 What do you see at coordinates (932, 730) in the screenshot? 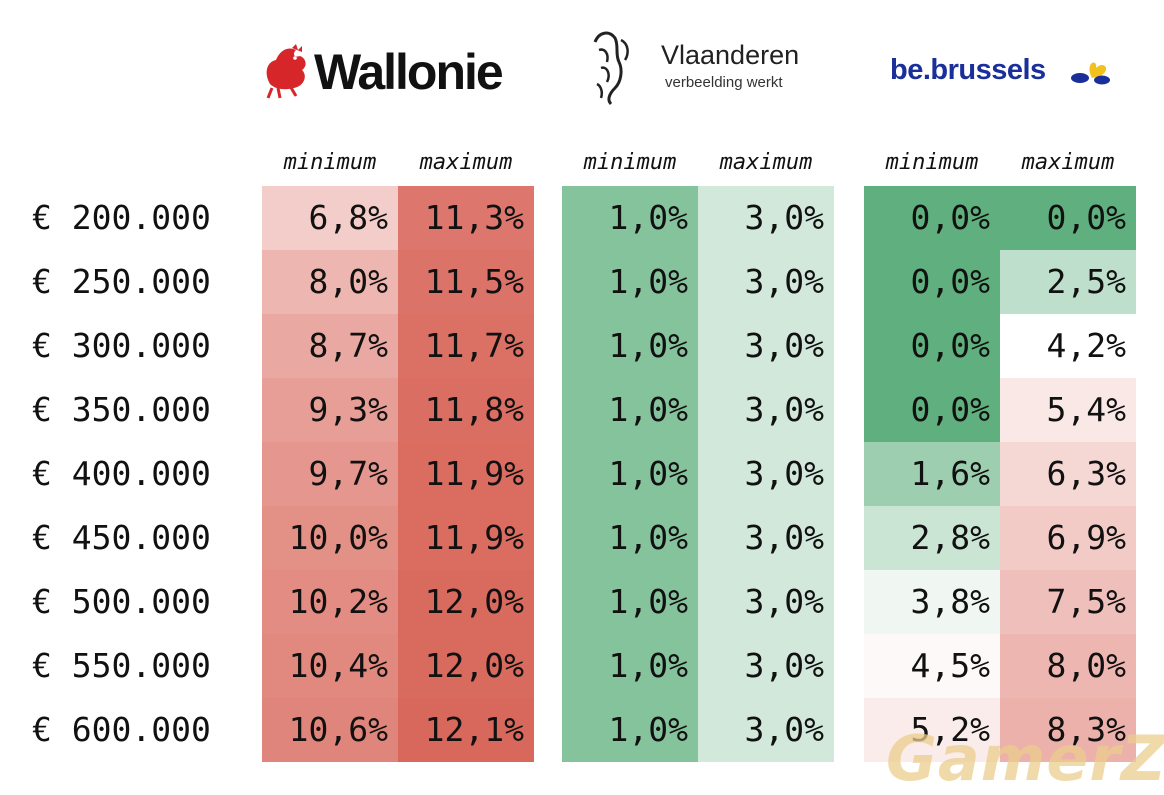
I see `table-cell: 5,2%` at bounding box center [932, 730].